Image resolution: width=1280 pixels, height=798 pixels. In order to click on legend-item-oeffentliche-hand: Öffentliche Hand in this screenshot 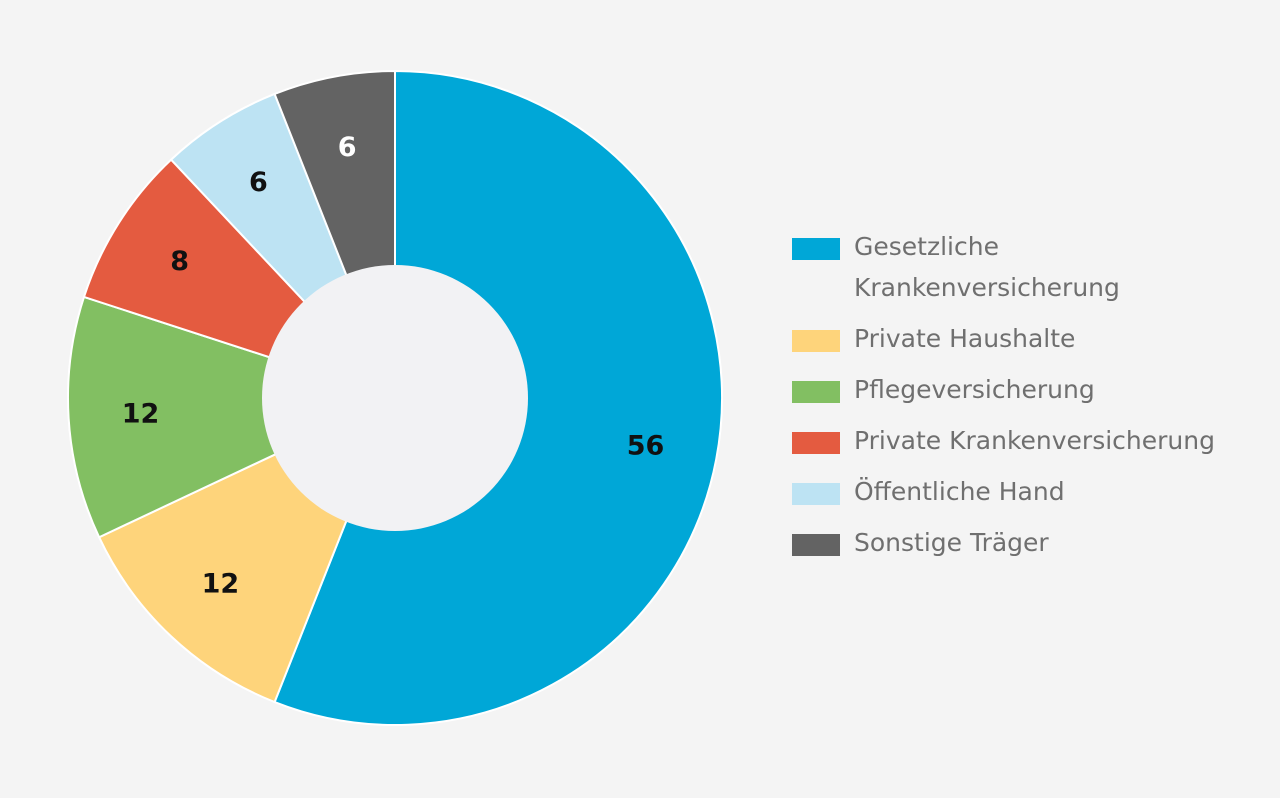, I will do `click(1027, 494)`.